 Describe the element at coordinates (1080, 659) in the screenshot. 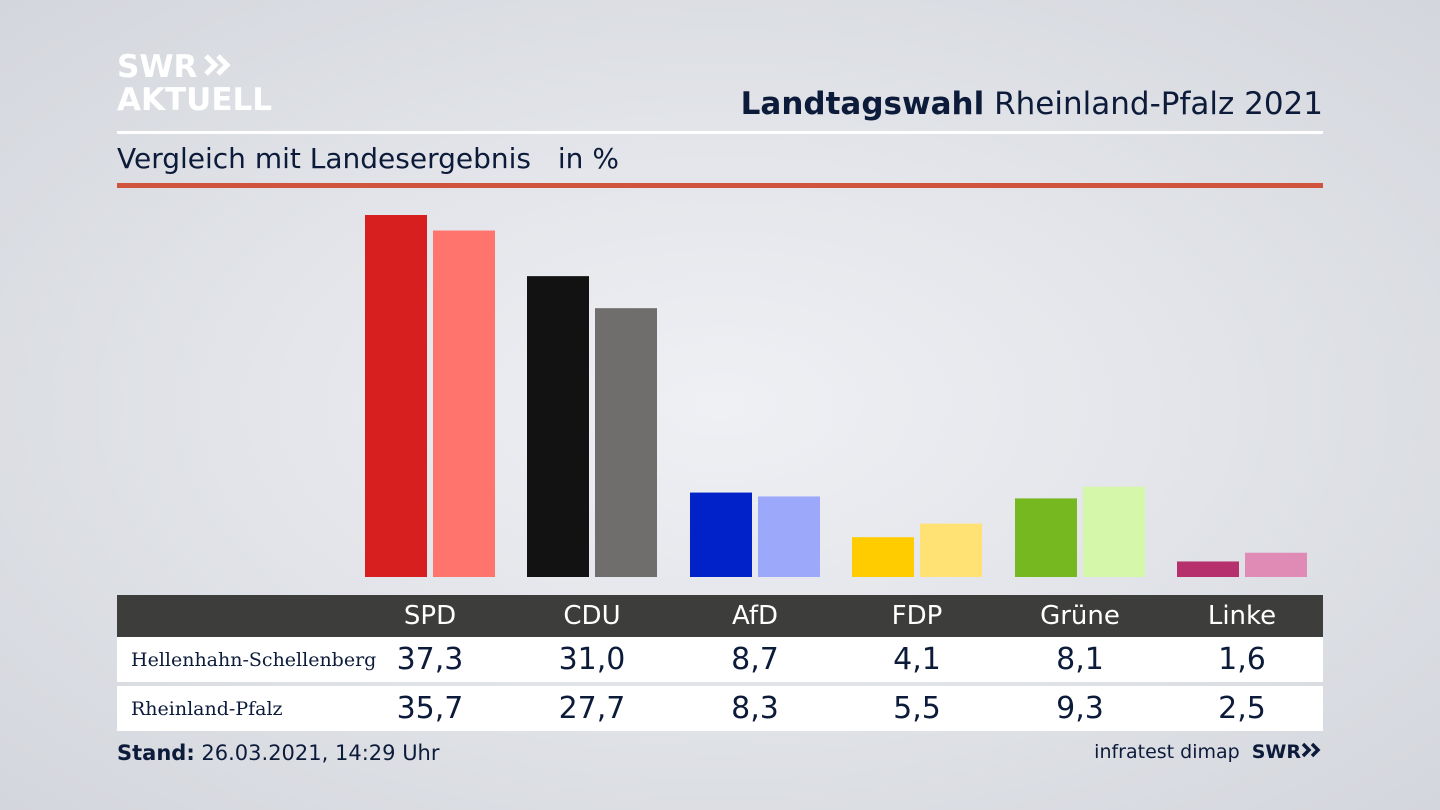

I see `value-cell: 8,1` at that location.